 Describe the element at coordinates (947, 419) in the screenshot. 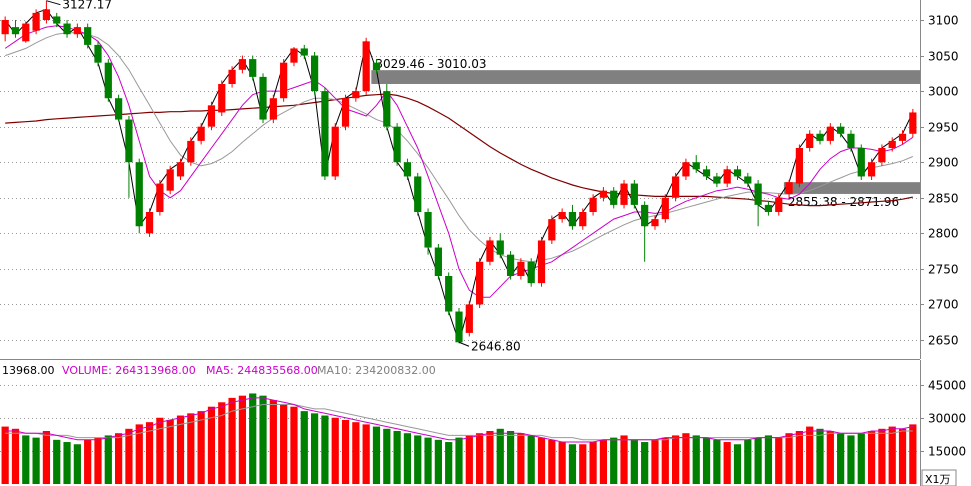

I see `volume-tick-label: 30000` at that location.